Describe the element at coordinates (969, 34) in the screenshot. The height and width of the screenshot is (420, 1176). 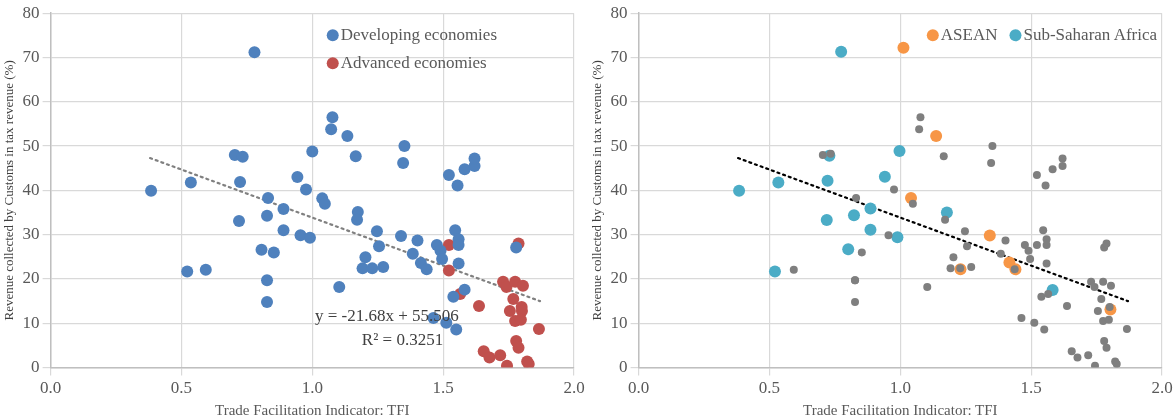
I see `legend-label: ASEAN` at that location.